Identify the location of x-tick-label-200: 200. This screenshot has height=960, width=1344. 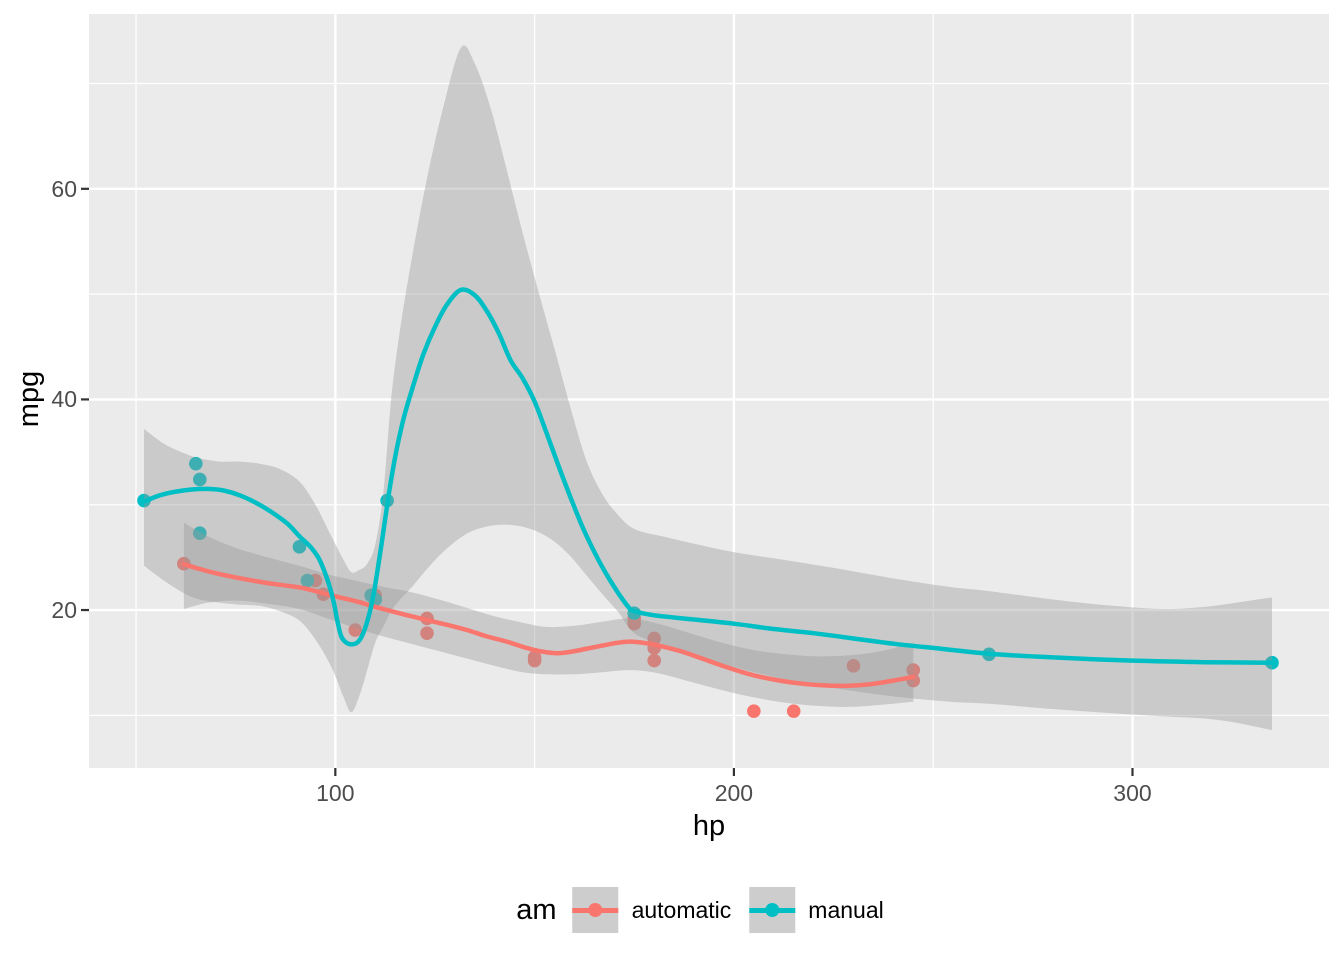
(734, 793).